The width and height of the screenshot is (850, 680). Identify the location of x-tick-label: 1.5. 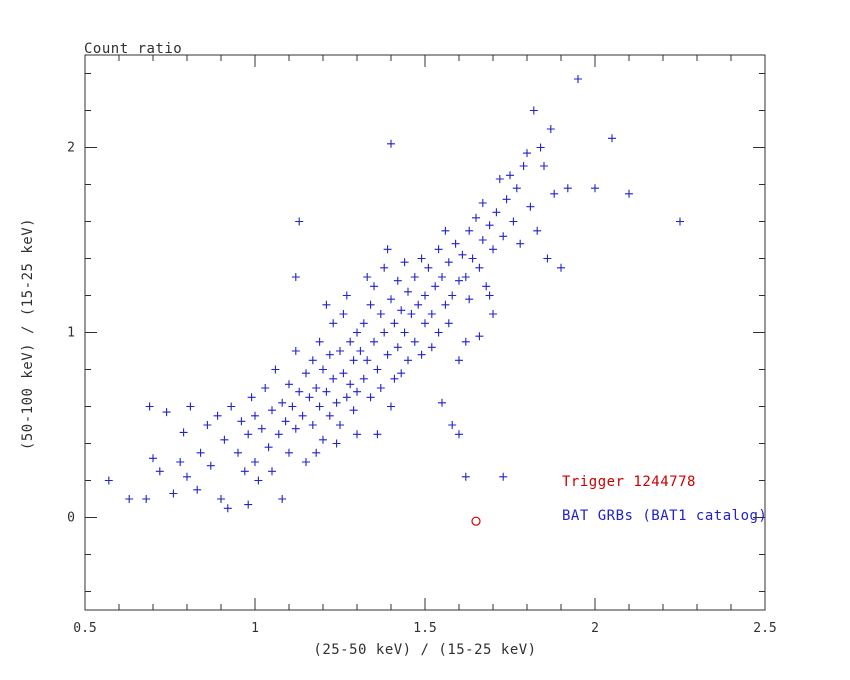
(424, 628).